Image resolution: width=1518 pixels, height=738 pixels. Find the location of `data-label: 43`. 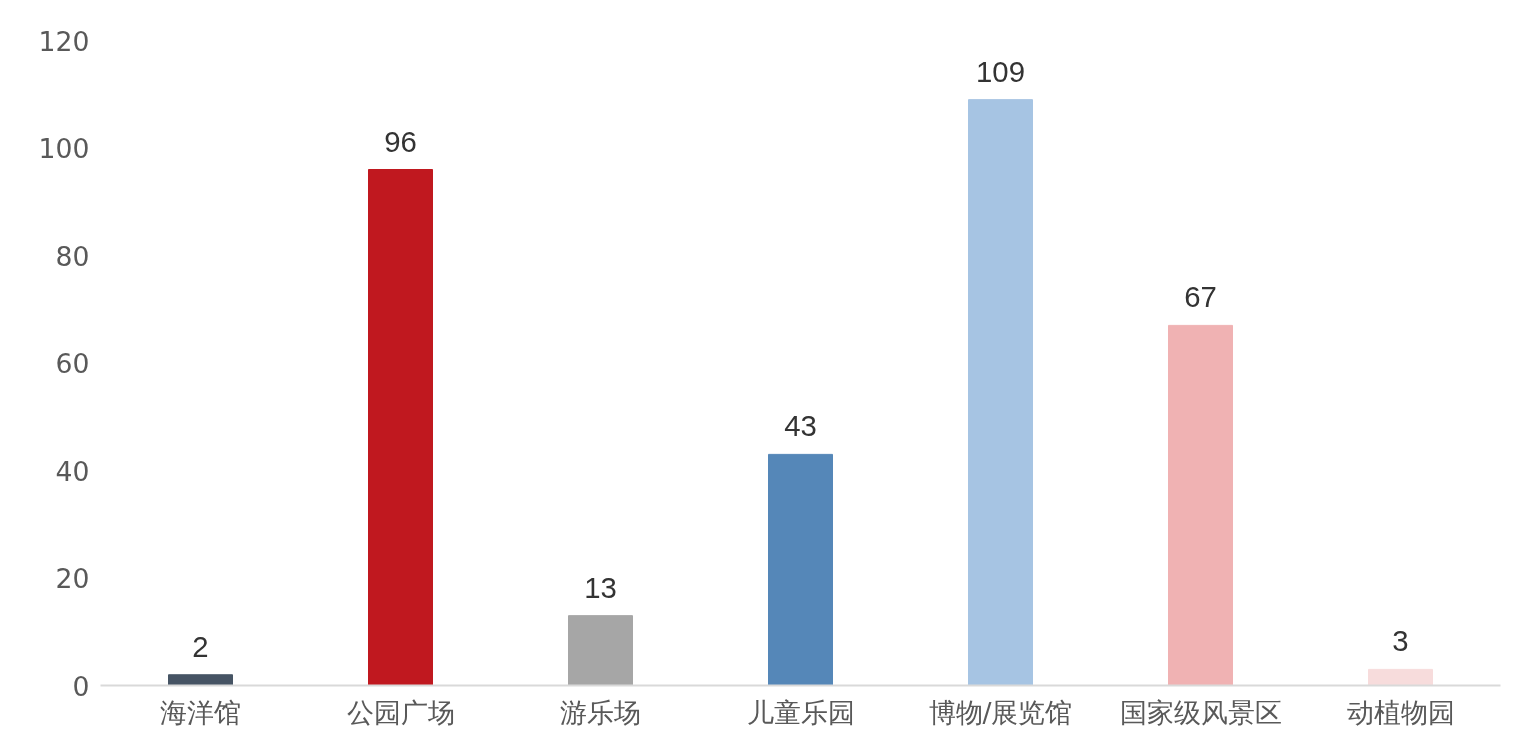

data-label: 43 is located at coordinates (800, 426).